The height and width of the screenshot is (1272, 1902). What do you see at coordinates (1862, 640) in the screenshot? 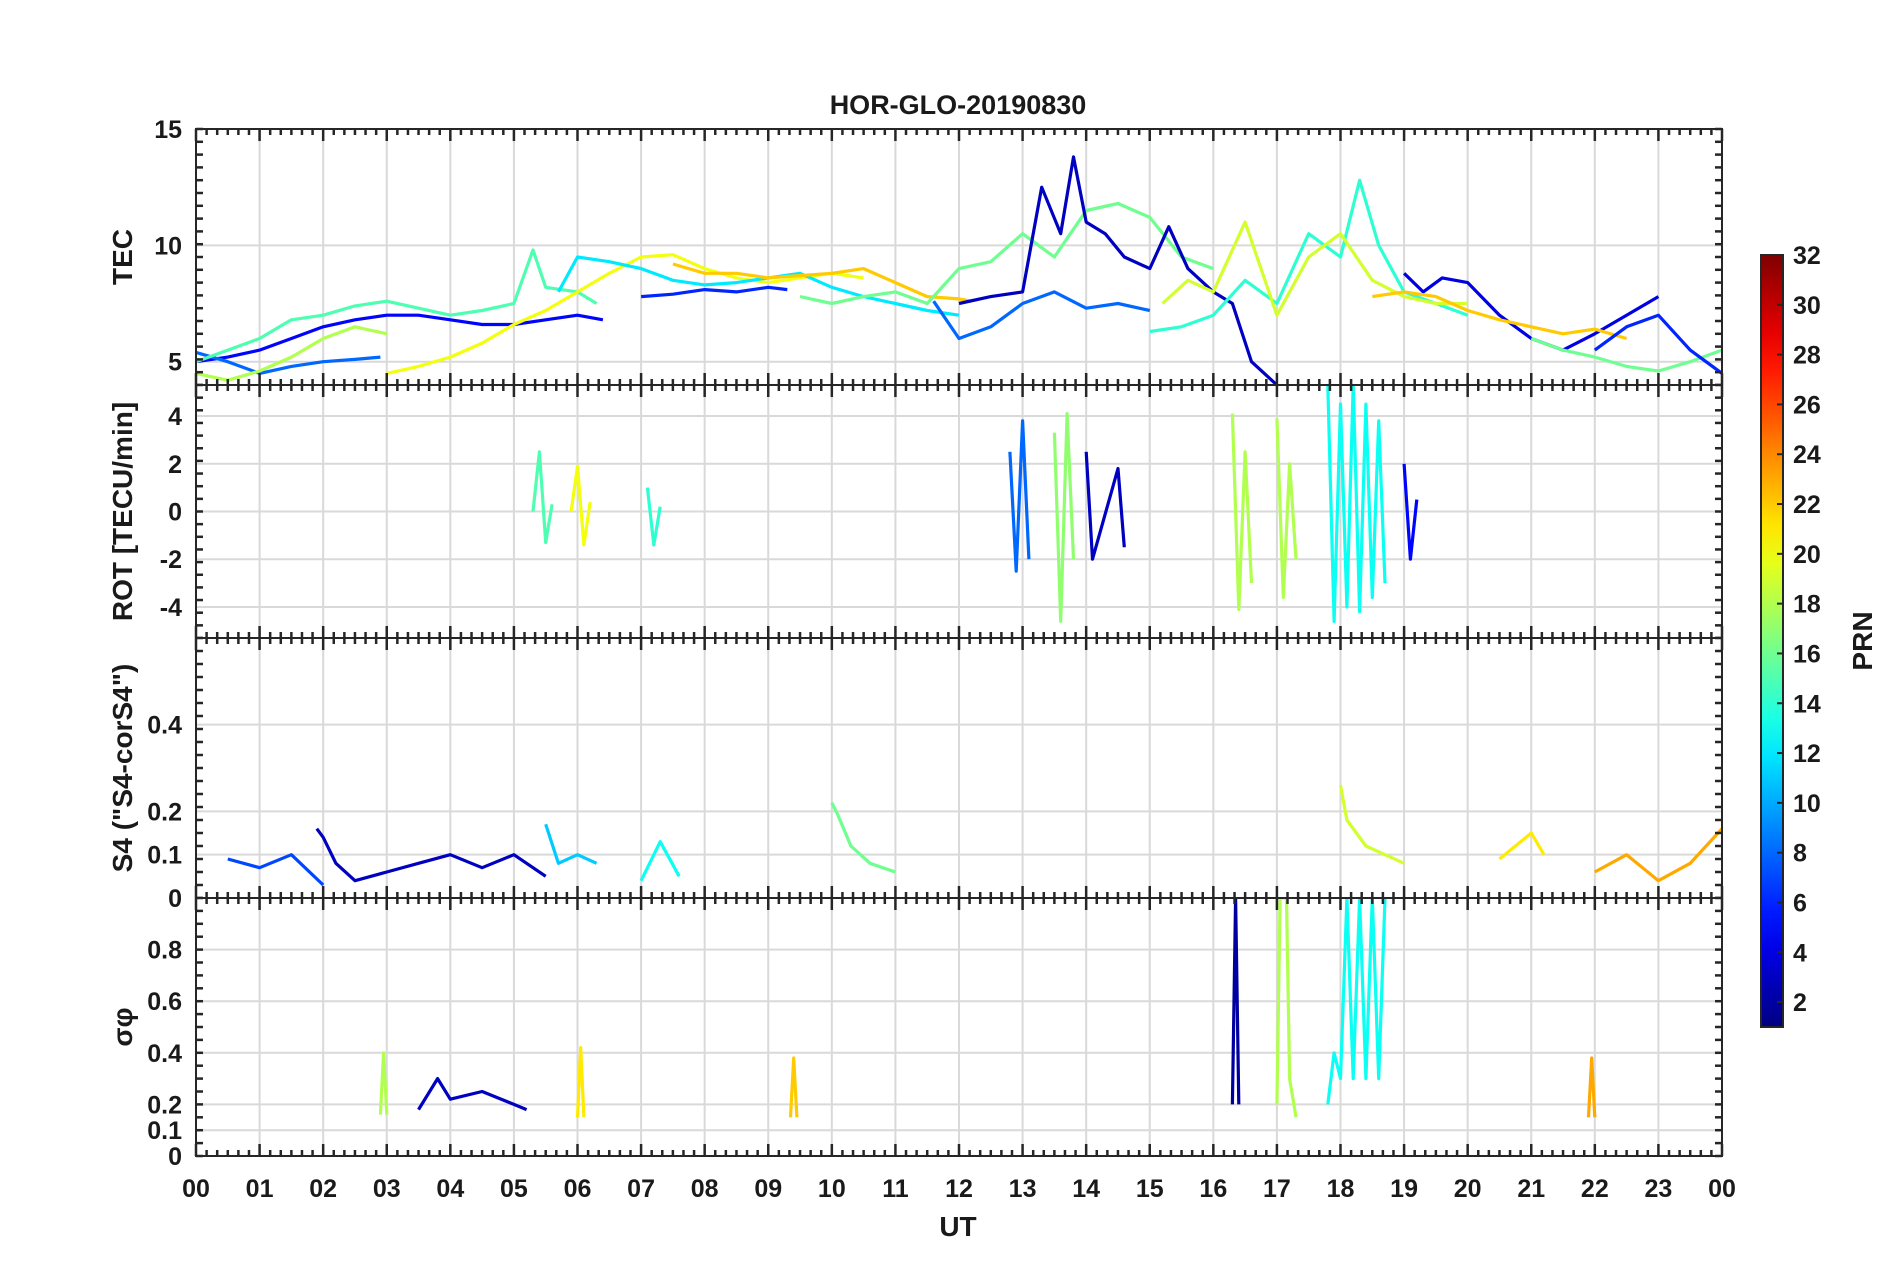
I see `colorbar-label: PRN` at bounding box center [1862, 640].